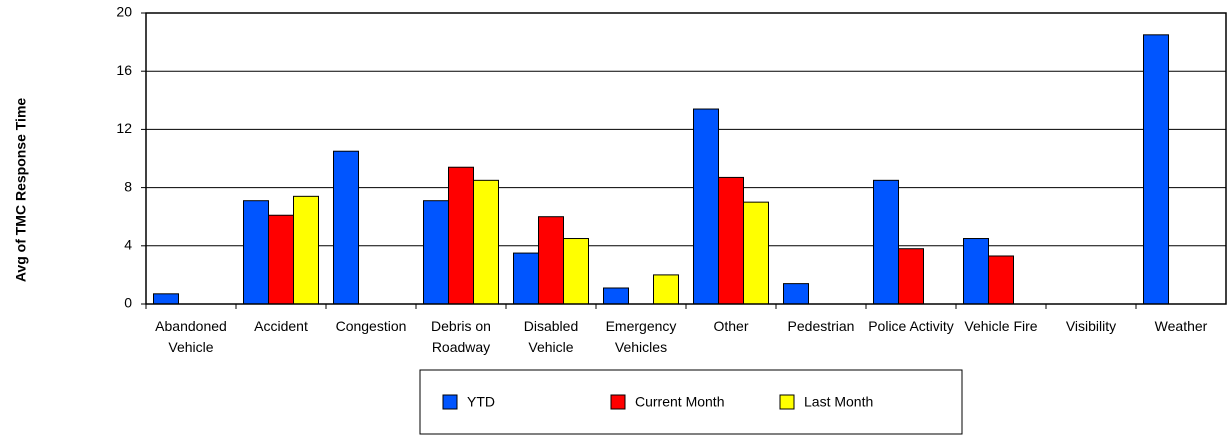  What do you see at coordinates (821, 326) in the screenshot?
I see `x-tick-label: Pedestrian` at bounding box center [821, 326].